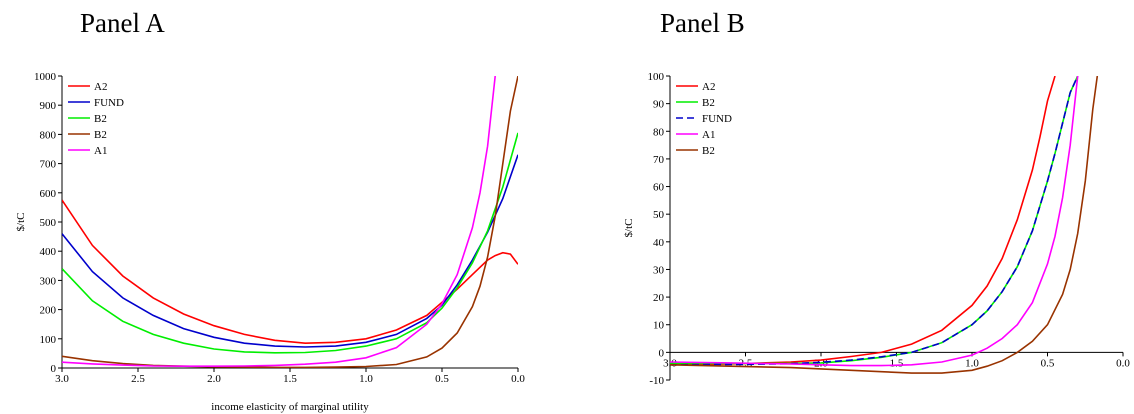  I want to click on chart-0-ytick-label: 500, so click(48, 223).